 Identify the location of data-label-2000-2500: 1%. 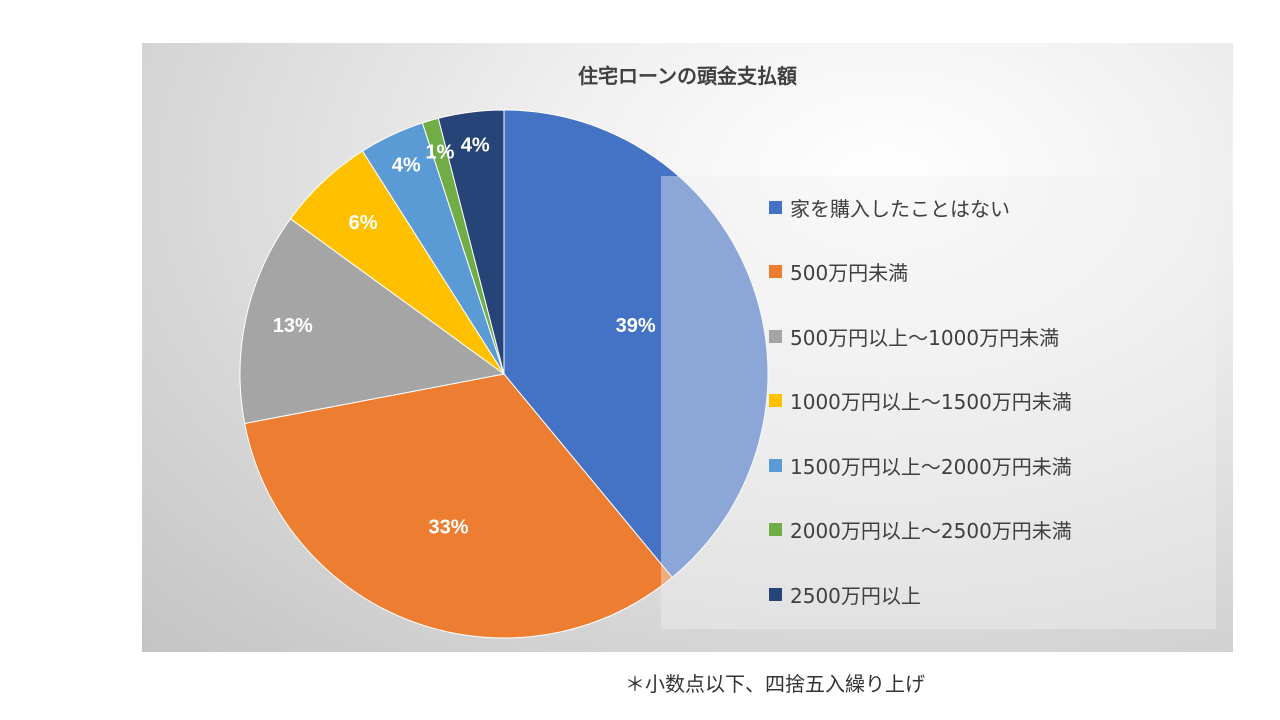
(439, 153).